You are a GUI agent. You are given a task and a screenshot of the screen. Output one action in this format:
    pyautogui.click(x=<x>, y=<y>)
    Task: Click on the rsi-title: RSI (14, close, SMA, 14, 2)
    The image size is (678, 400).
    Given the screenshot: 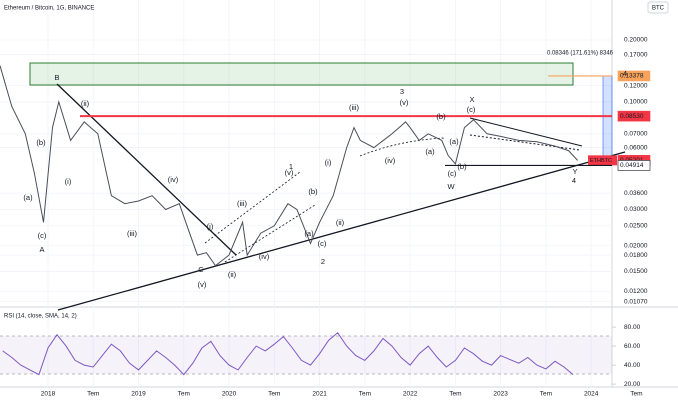 What is the action you would take?
    pyautogui.click(x=40, y=317)
    